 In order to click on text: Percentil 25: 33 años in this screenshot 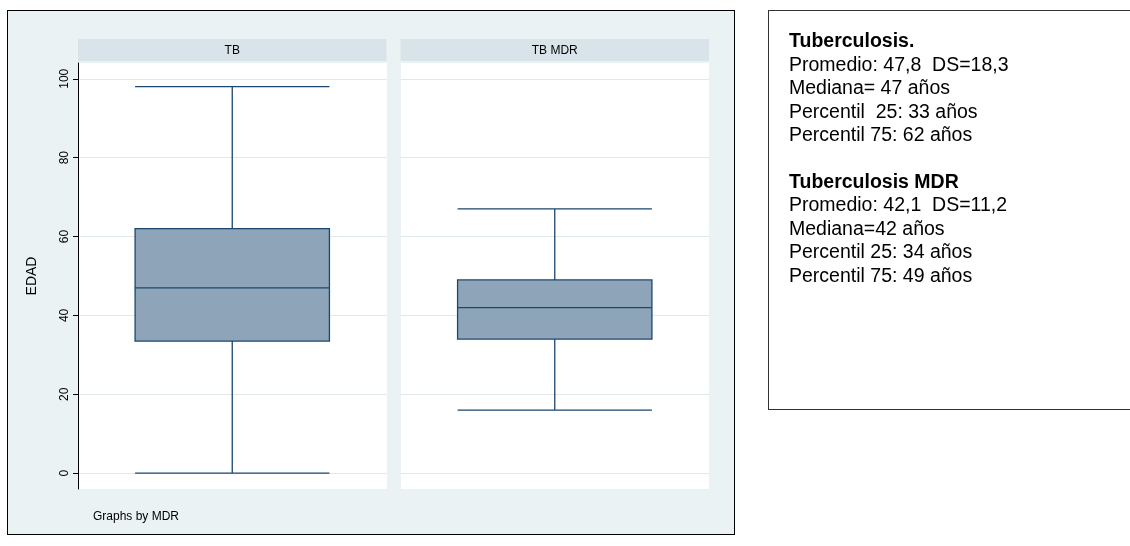, I will do `click(884, 111)`.